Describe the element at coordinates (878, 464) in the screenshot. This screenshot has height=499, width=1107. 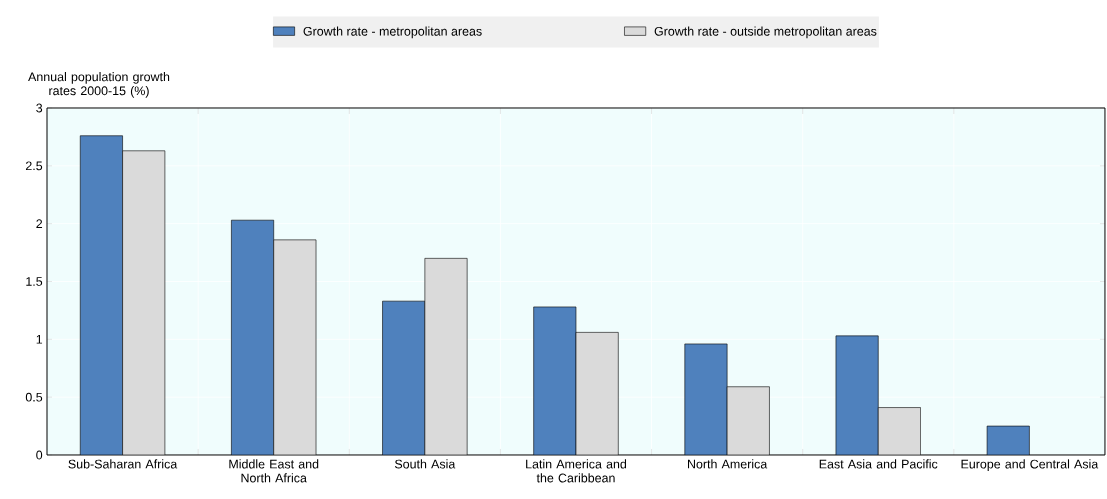
I see `x-tick-label: East Asia and Pacific` at that location.